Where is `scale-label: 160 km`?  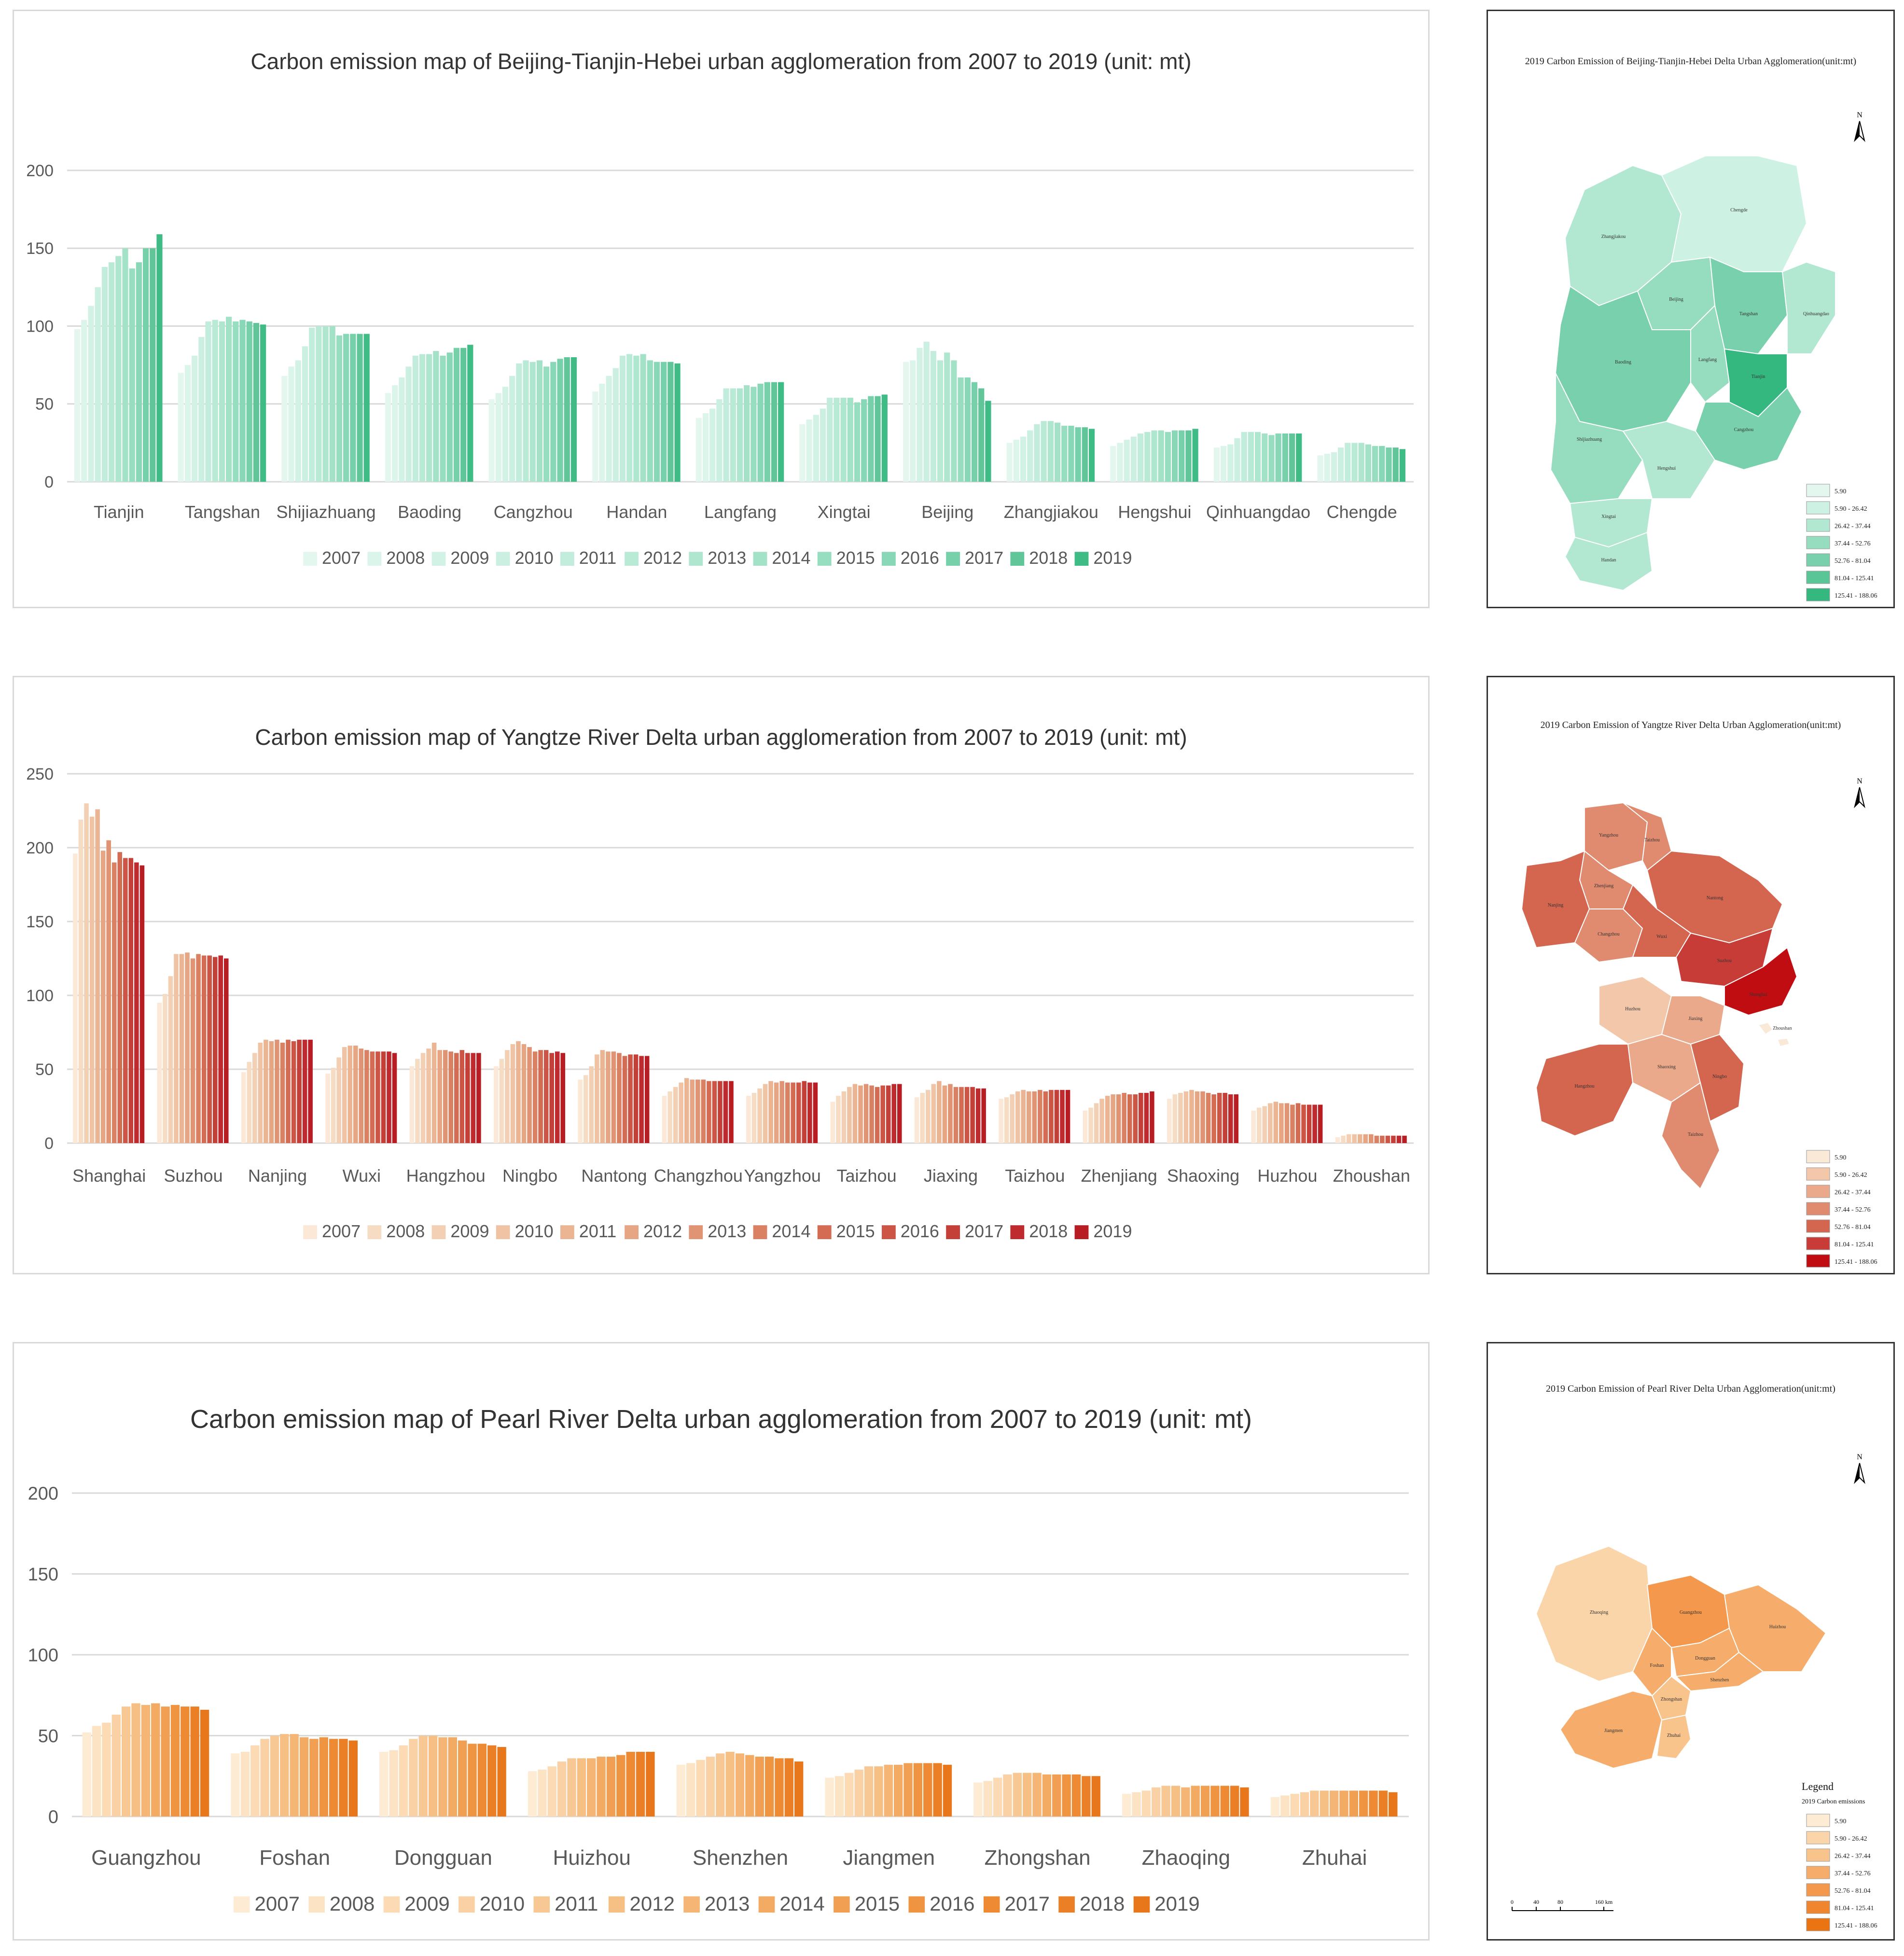 scale-label: 160 km is located at coordinates (1604, 1902).